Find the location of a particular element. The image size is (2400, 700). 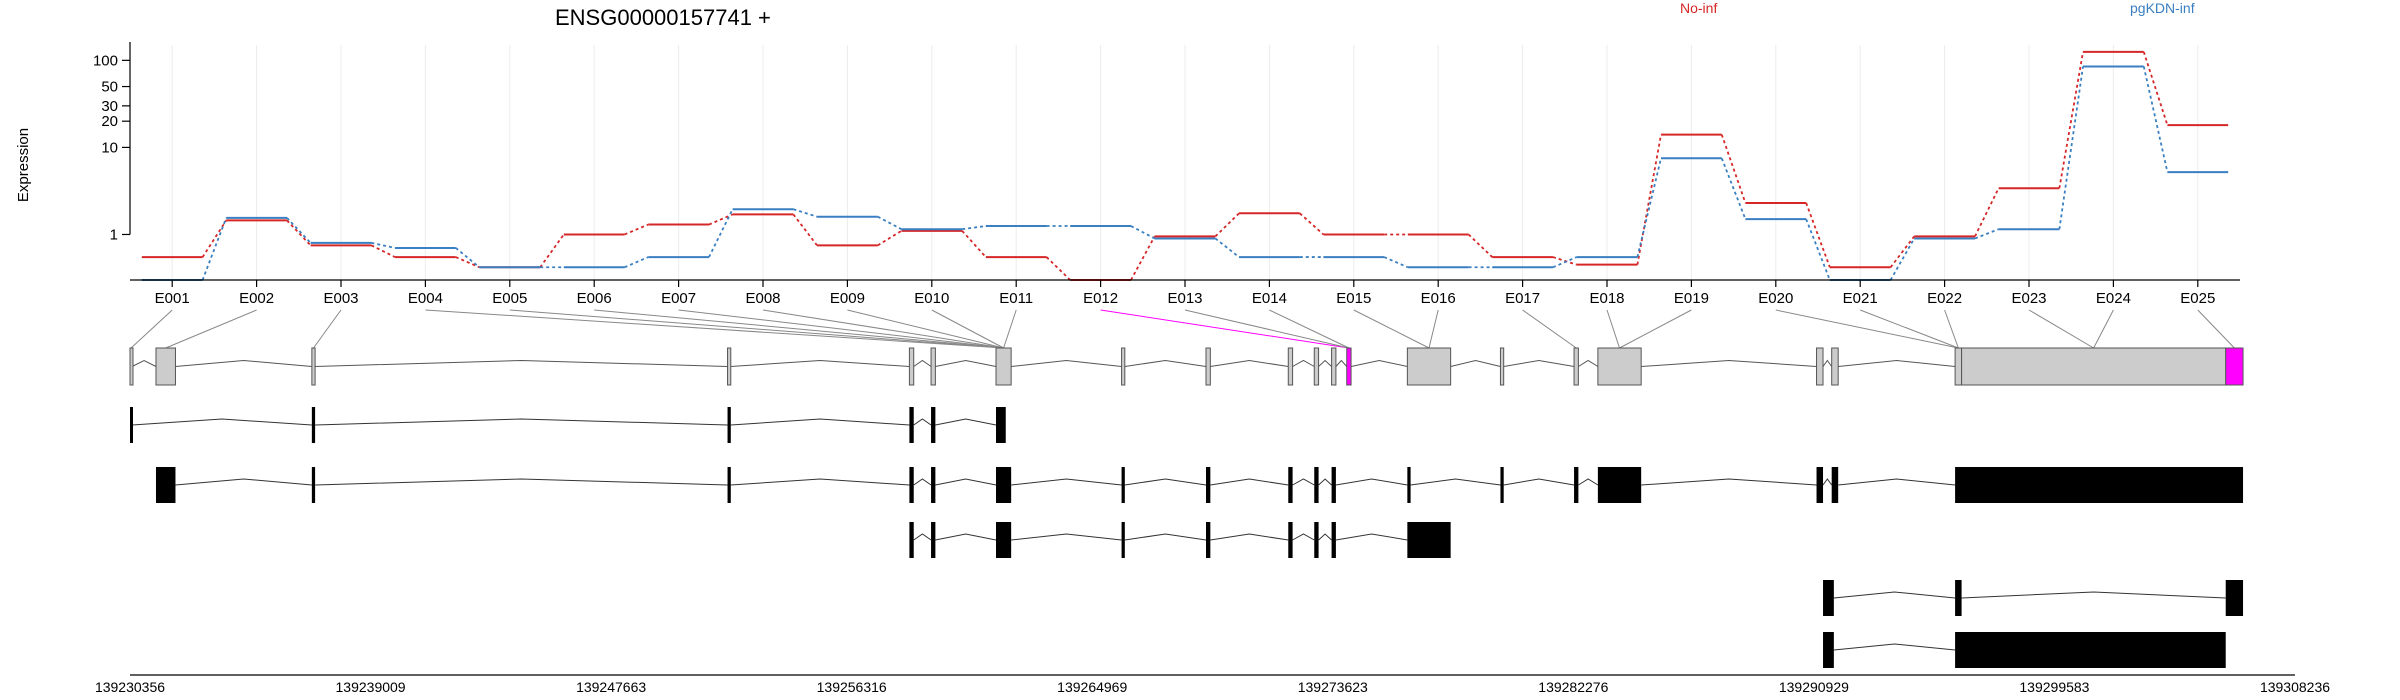

coordinate-label: 139230356 is located at coordinates (130, 687).